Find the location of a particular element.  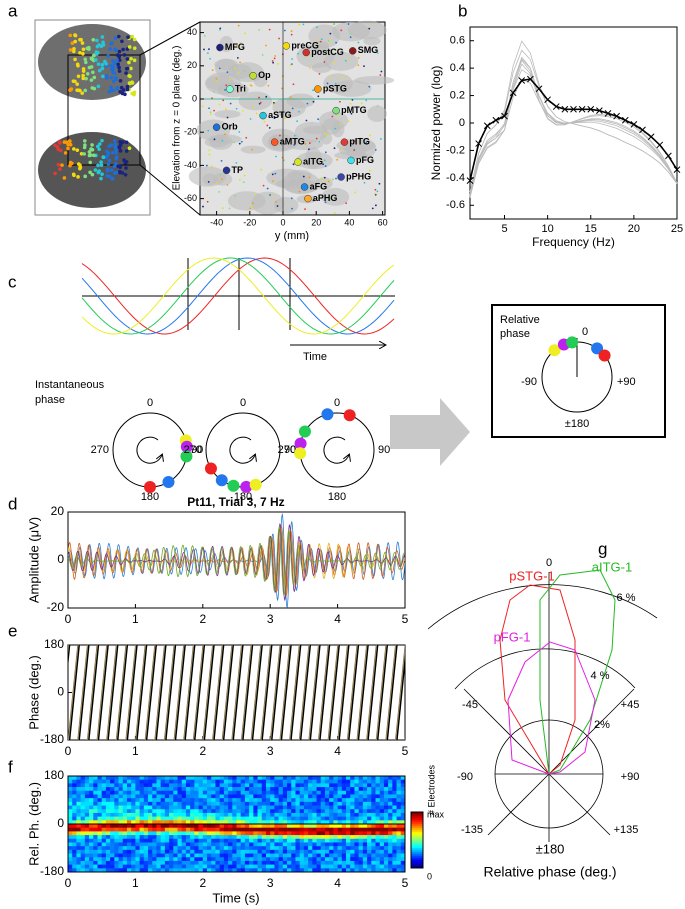

cortex-shade is located at coordinates (338, 129).